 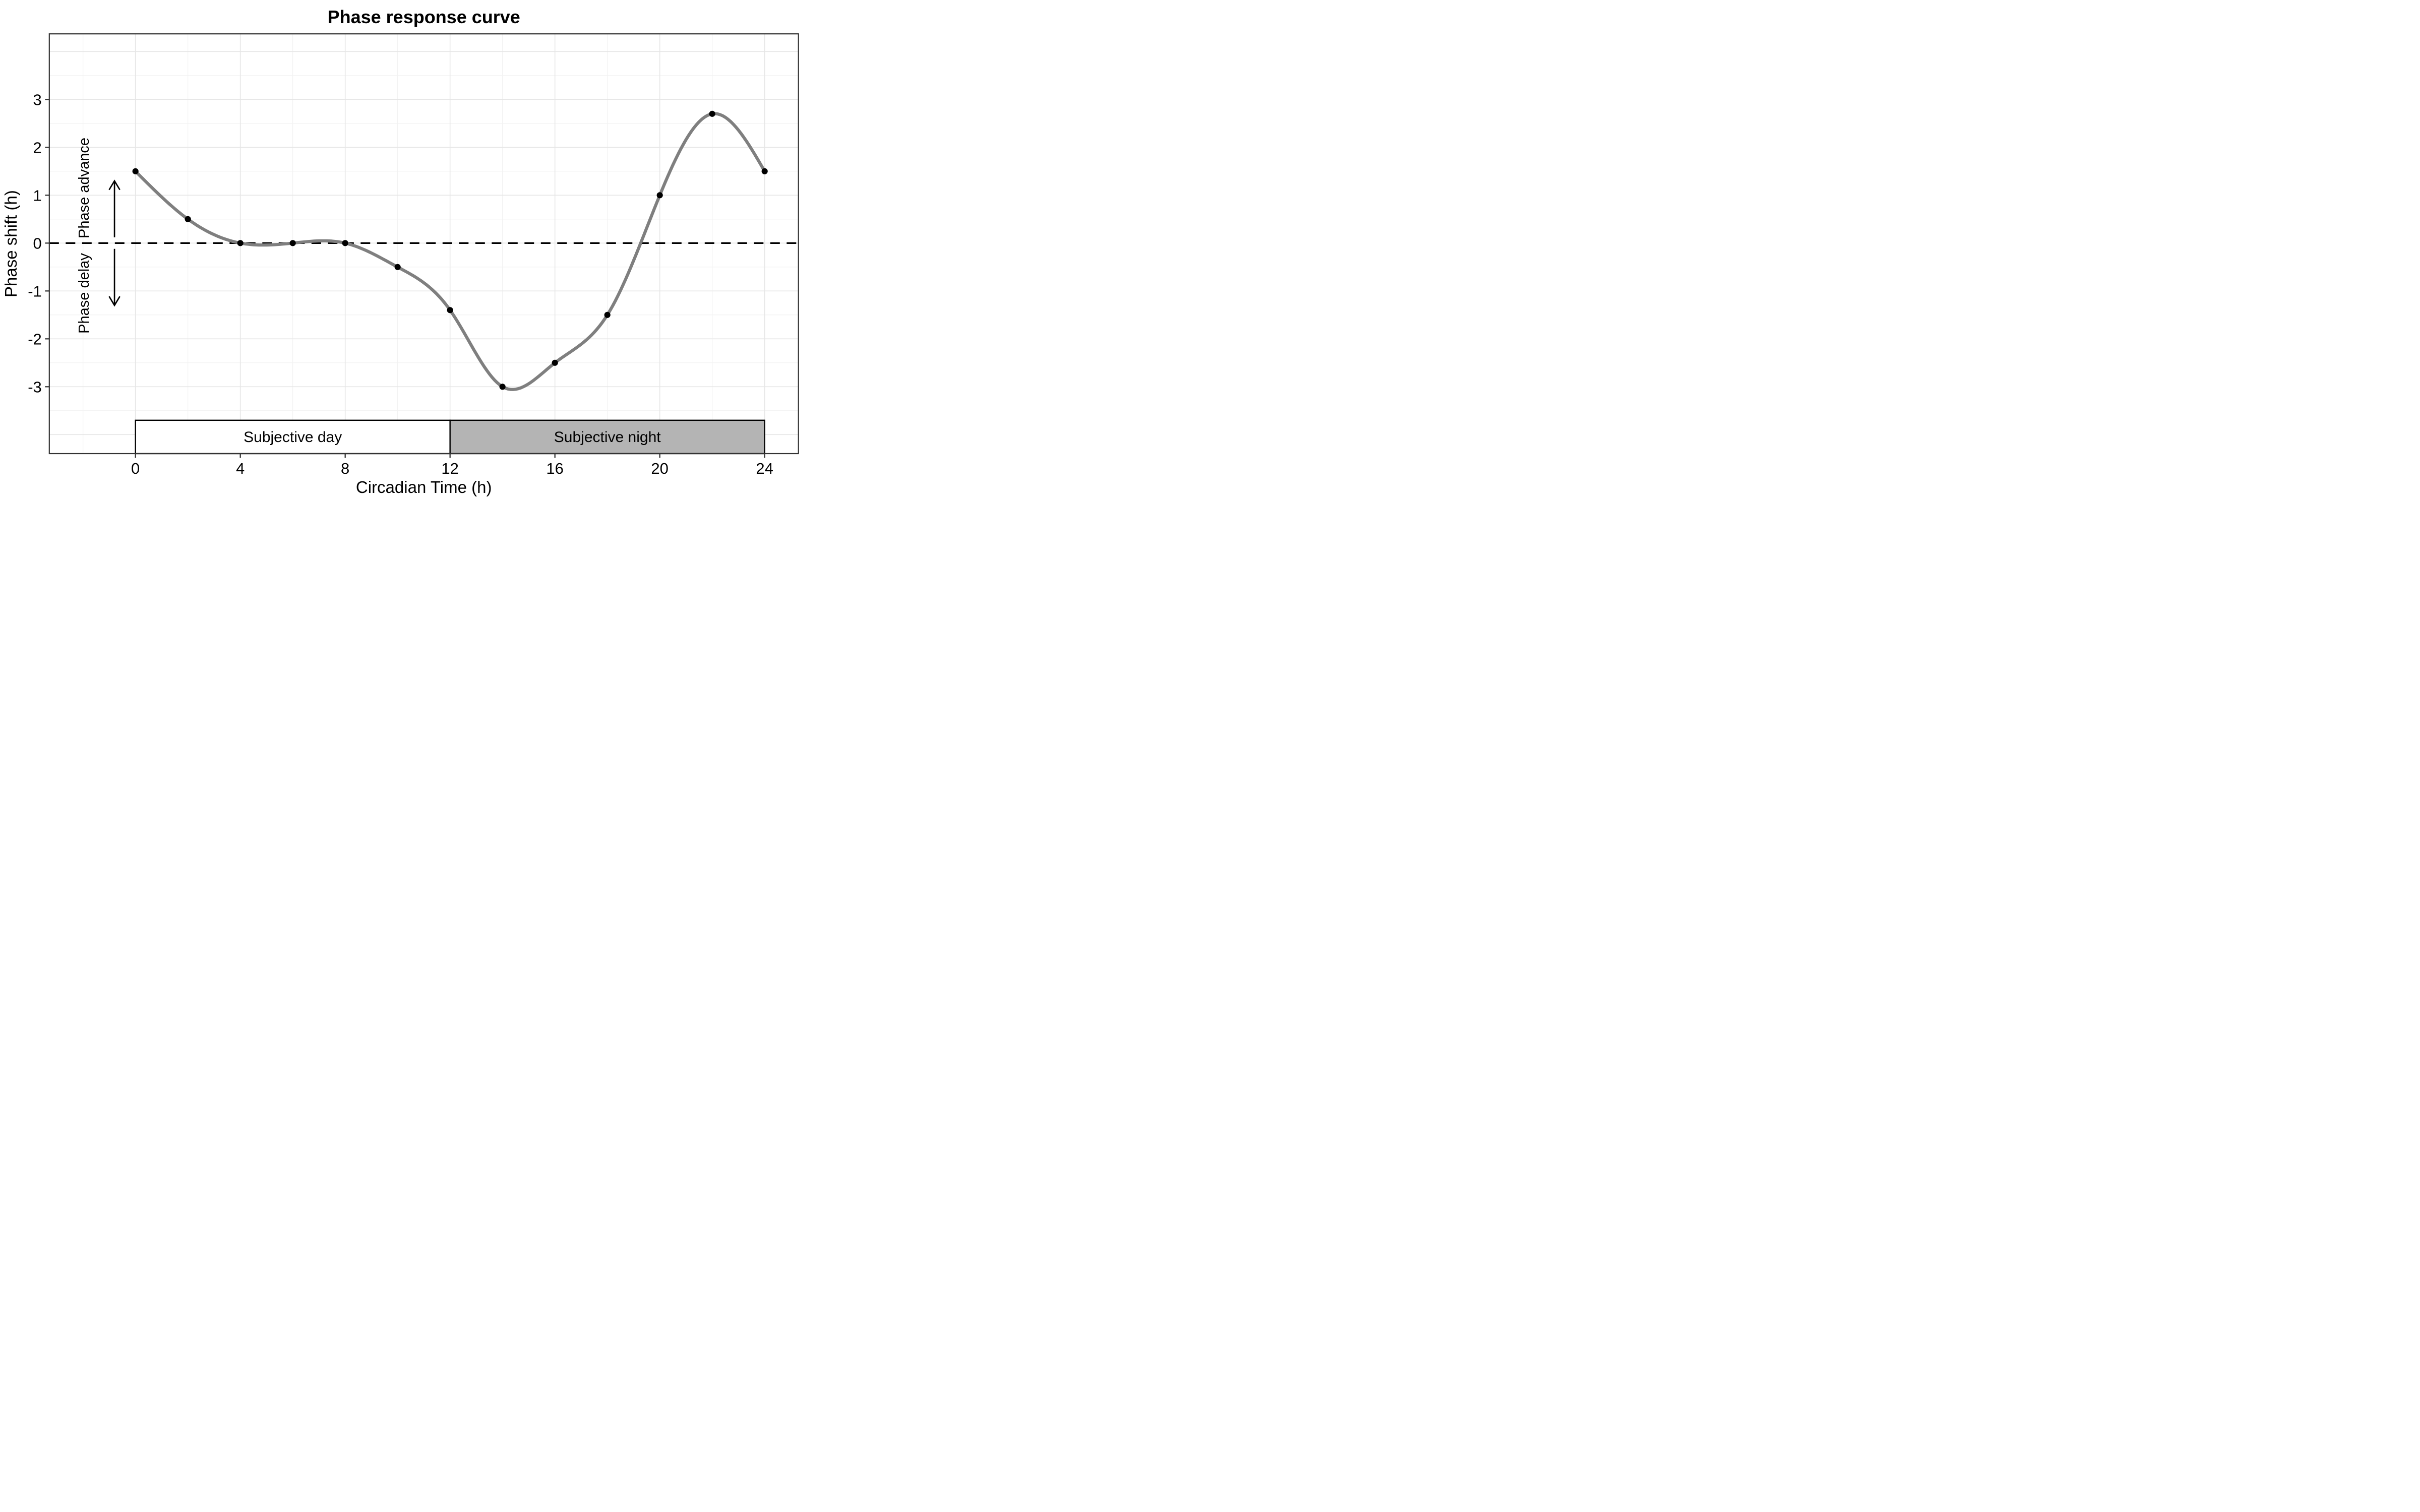 I want to click on subjective-bands, so click(x=450, y=437).